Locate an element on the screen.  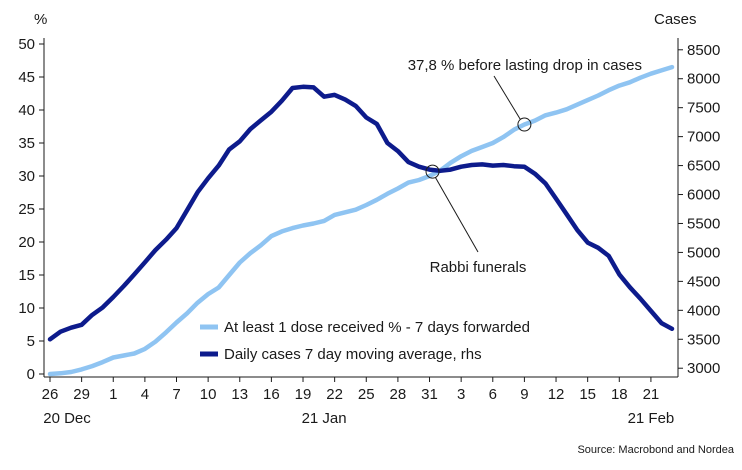
left-tick-label: 35 is located at coordinates (26, 143).